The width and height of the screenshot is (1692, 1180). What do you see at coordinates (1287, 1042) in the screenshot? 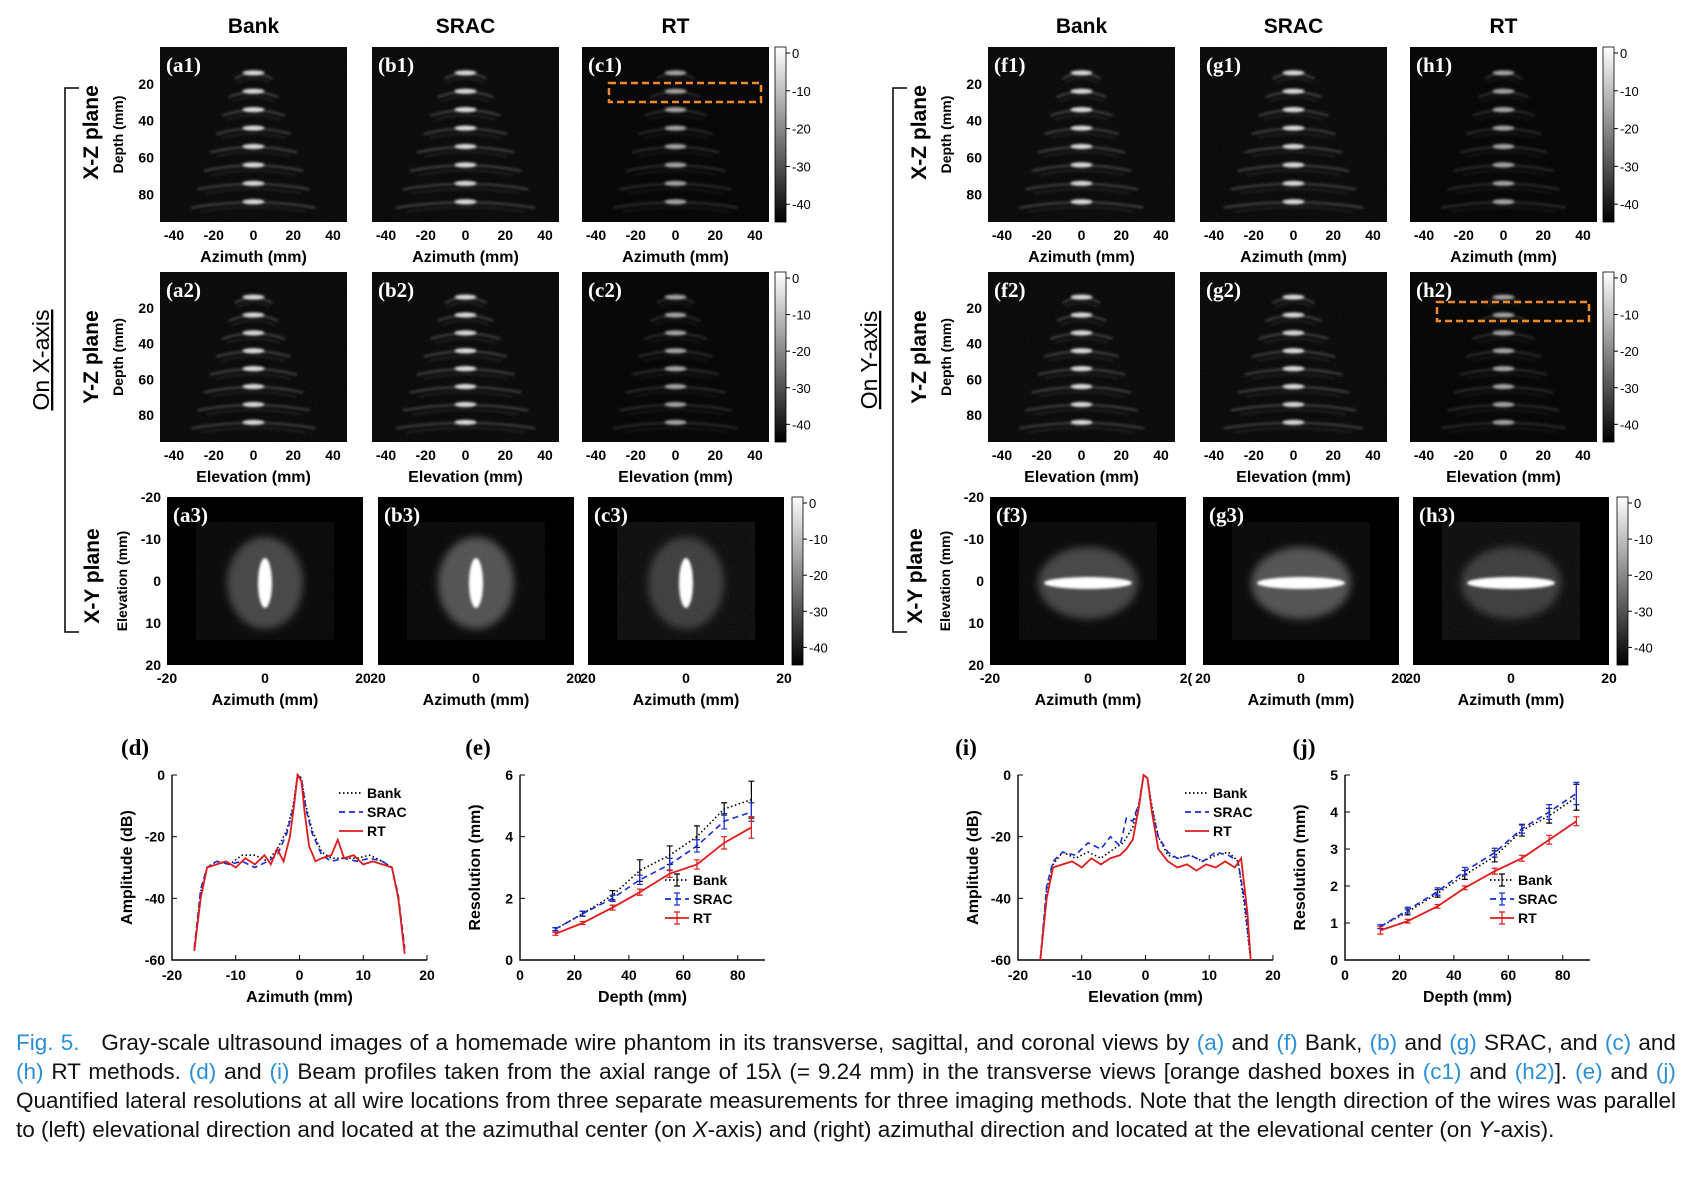
I see `caption-ref-f: (f)` at bounding box center [1287, 1042].